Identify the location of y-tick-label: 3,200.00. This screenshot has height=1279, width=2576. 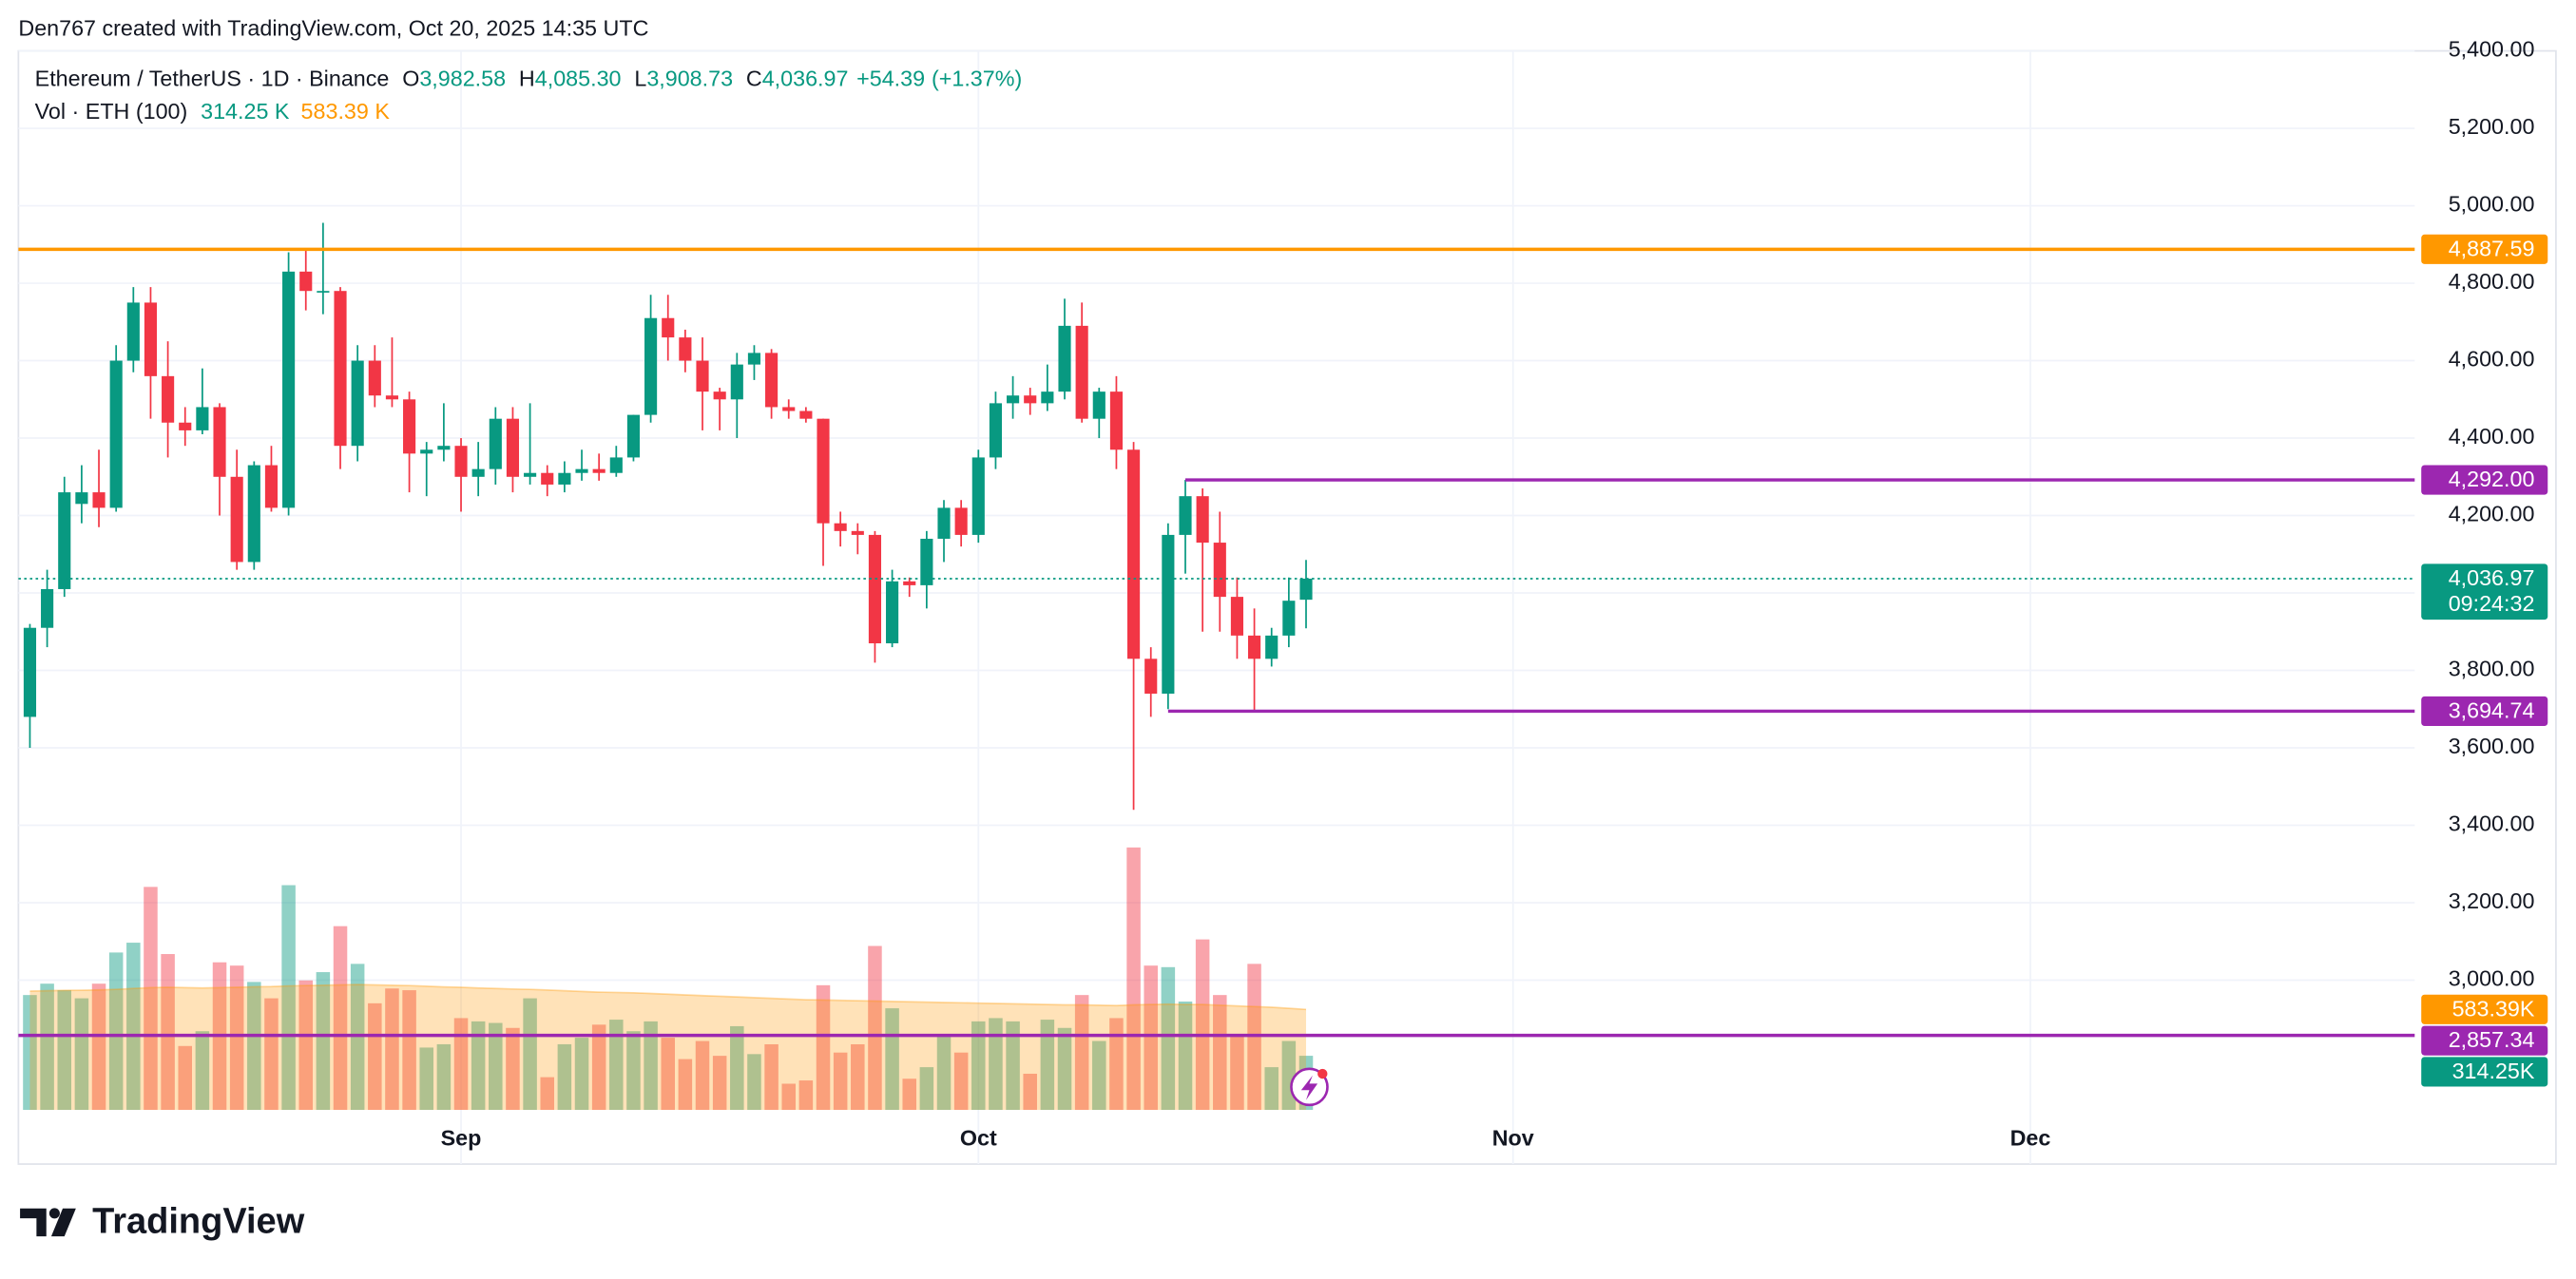
(2492, 901).